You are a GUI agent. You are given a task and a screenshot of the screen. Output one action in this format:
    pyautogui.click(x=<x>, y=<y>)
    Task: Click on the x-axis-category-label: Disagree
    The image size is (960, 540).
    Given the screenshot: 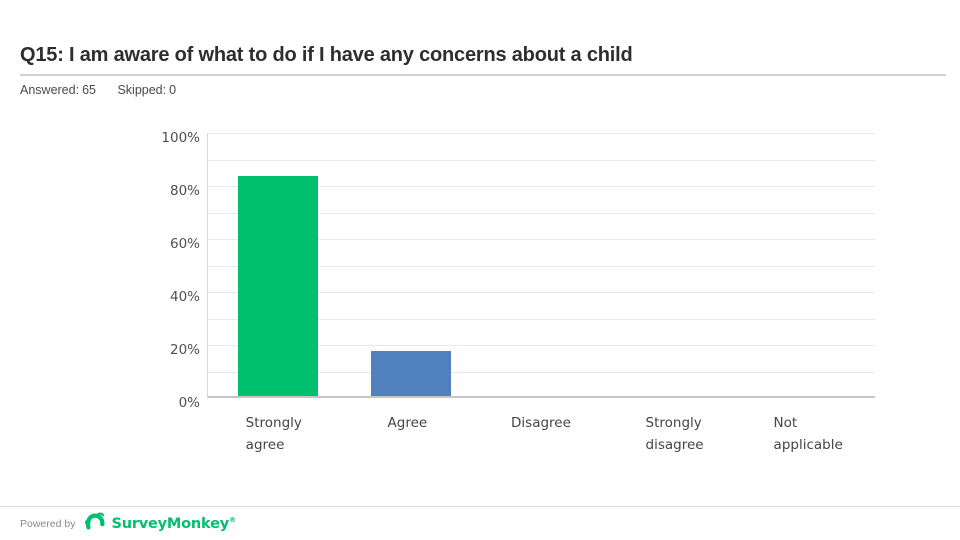 What is the action you would take?
    pyautogui.click(x=541, y=423)
    